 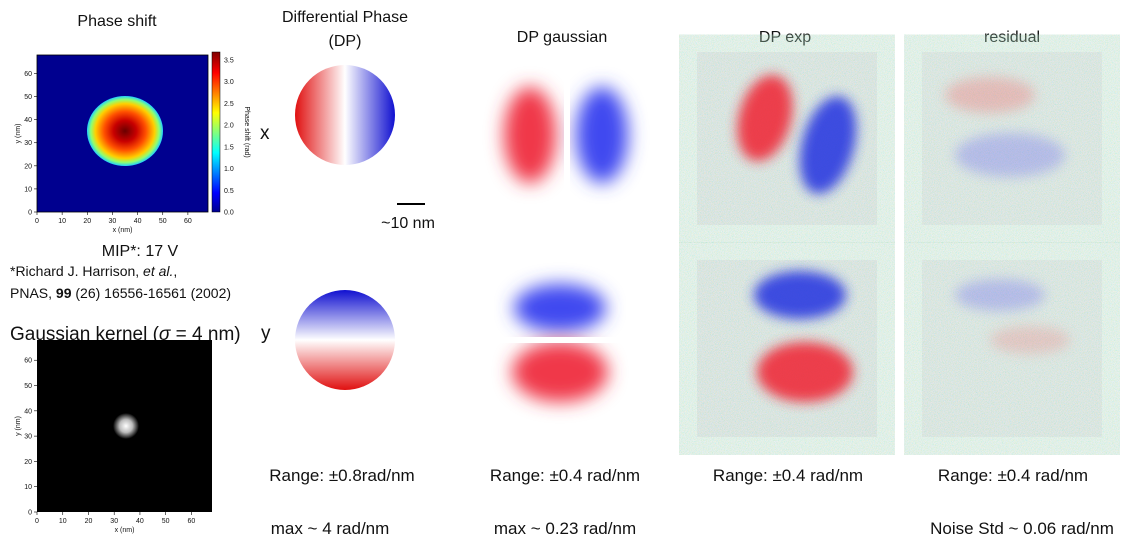 What do you see at coordinates (785, 37) in the screenshot?
I see `column-title: DP exp` at bounding box center [785, 37].